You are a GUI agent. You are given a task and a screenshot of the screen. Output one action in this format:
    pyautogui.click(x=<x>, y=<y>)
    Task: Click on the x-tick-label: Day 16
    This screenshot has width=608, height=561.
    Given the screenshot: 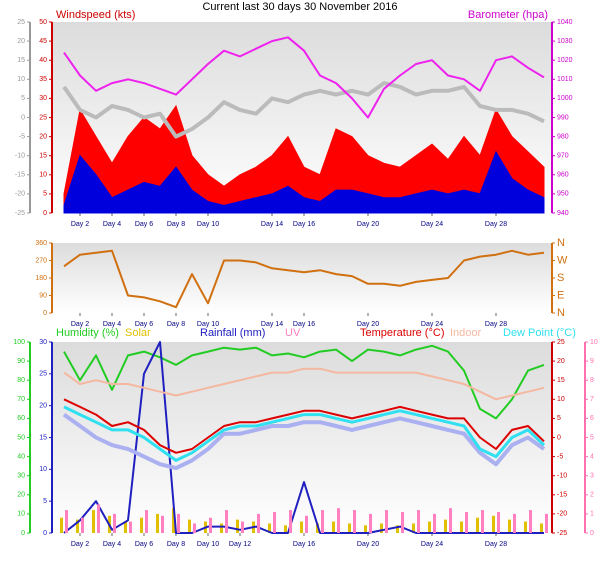 What is the action you would take?
    pyautogui.click(x=304, y=544)
    